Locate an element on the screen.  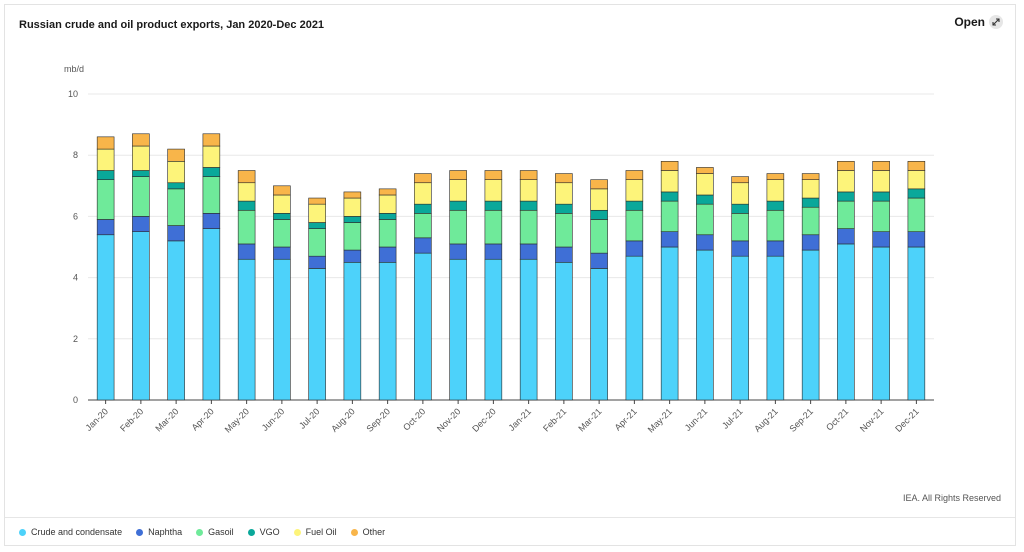
x-tick-label: Jan-20 is located at coordinates (97, 419).